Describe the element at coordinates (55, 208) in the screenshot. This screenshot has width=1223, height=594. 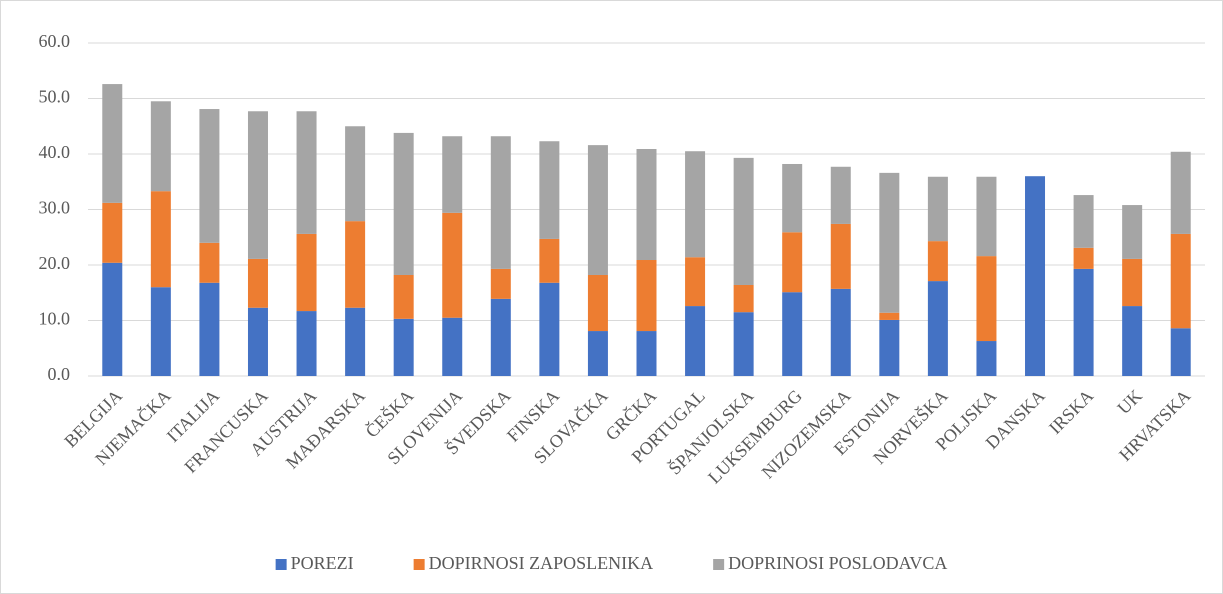
I see `y-tick-label: 30.0` at that location.